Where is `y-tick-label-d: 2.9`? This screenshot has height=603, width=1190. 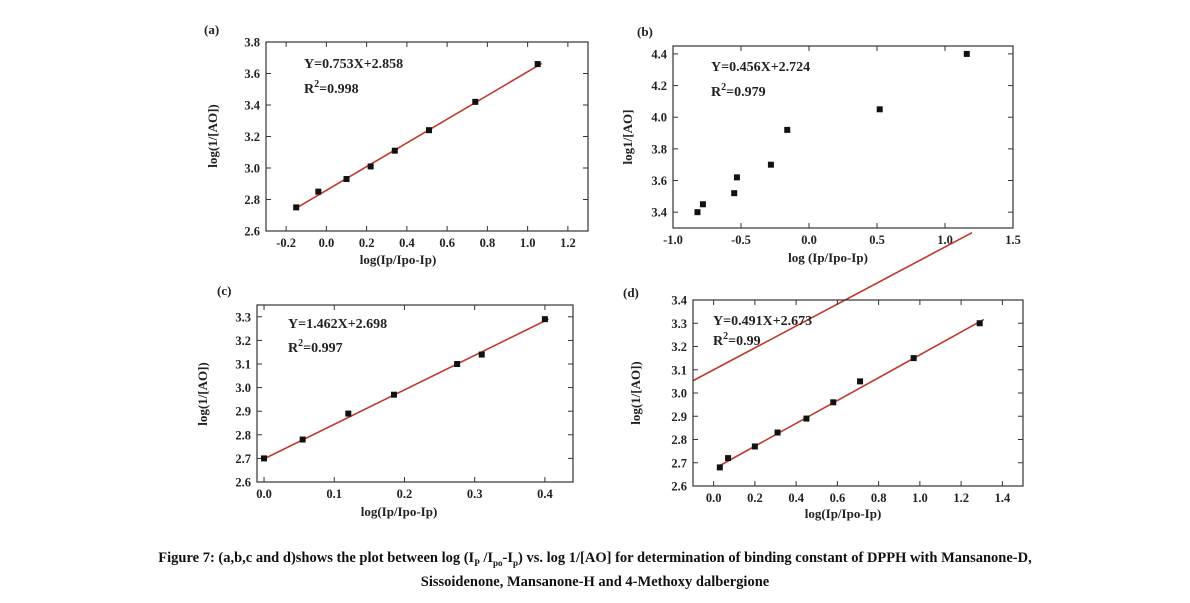
y-tick-label-d: 2.9 is located at coordinates (679, 417).